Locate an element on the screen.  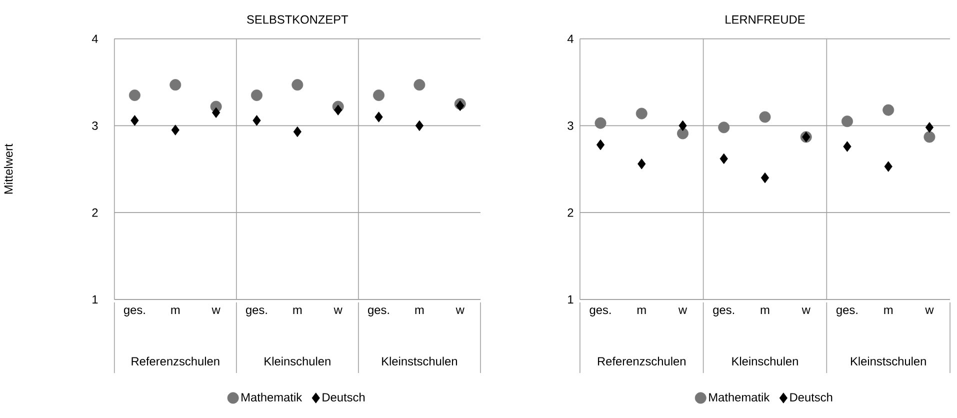
chart-title: SELBSTKONZEPT is located at coordinates (297, 19).